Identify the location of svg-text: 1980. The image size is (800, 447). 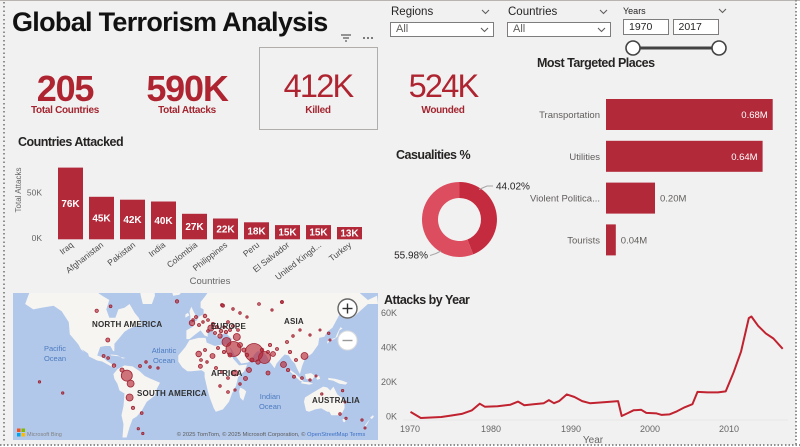
(491, 429).